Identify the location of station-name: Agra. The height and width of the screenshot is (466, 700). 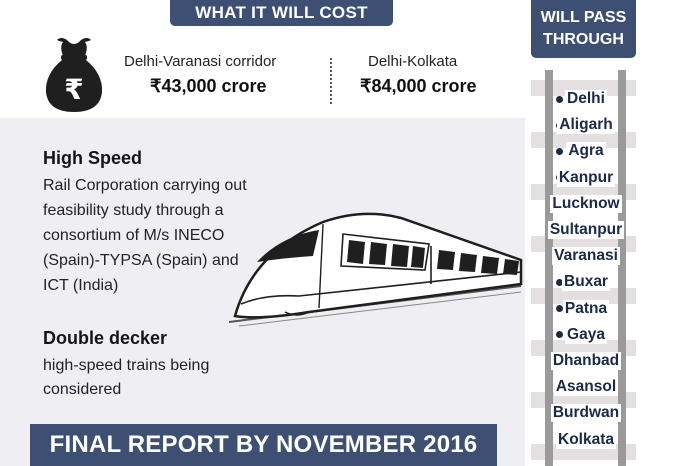
(586, 151).